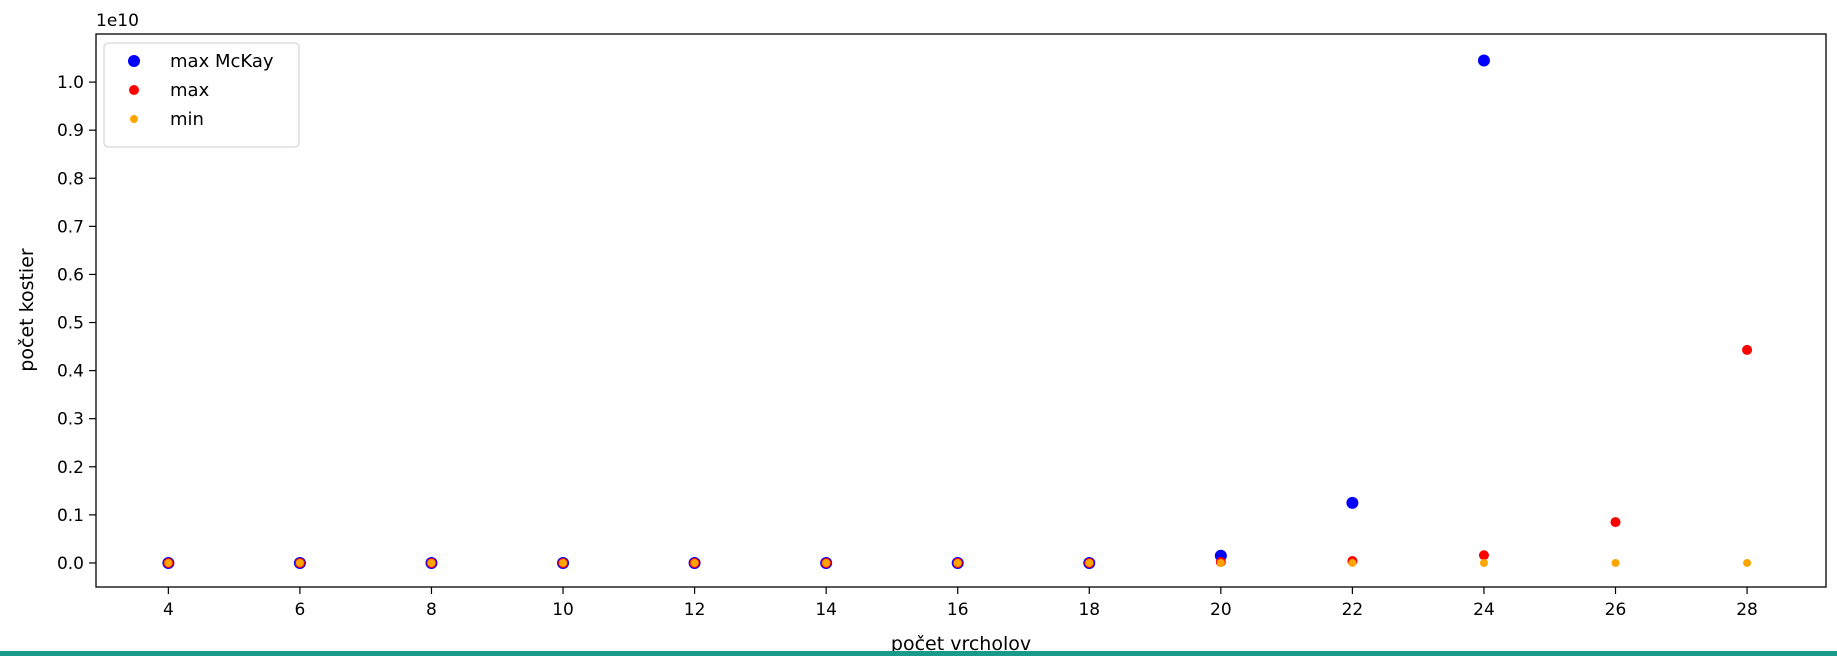 The image size is (1837, 656). What do you see at coordinates (117, 21) in the screenshot?
I see `y-offset-label: 1e10` at bounding box center [117, 21].